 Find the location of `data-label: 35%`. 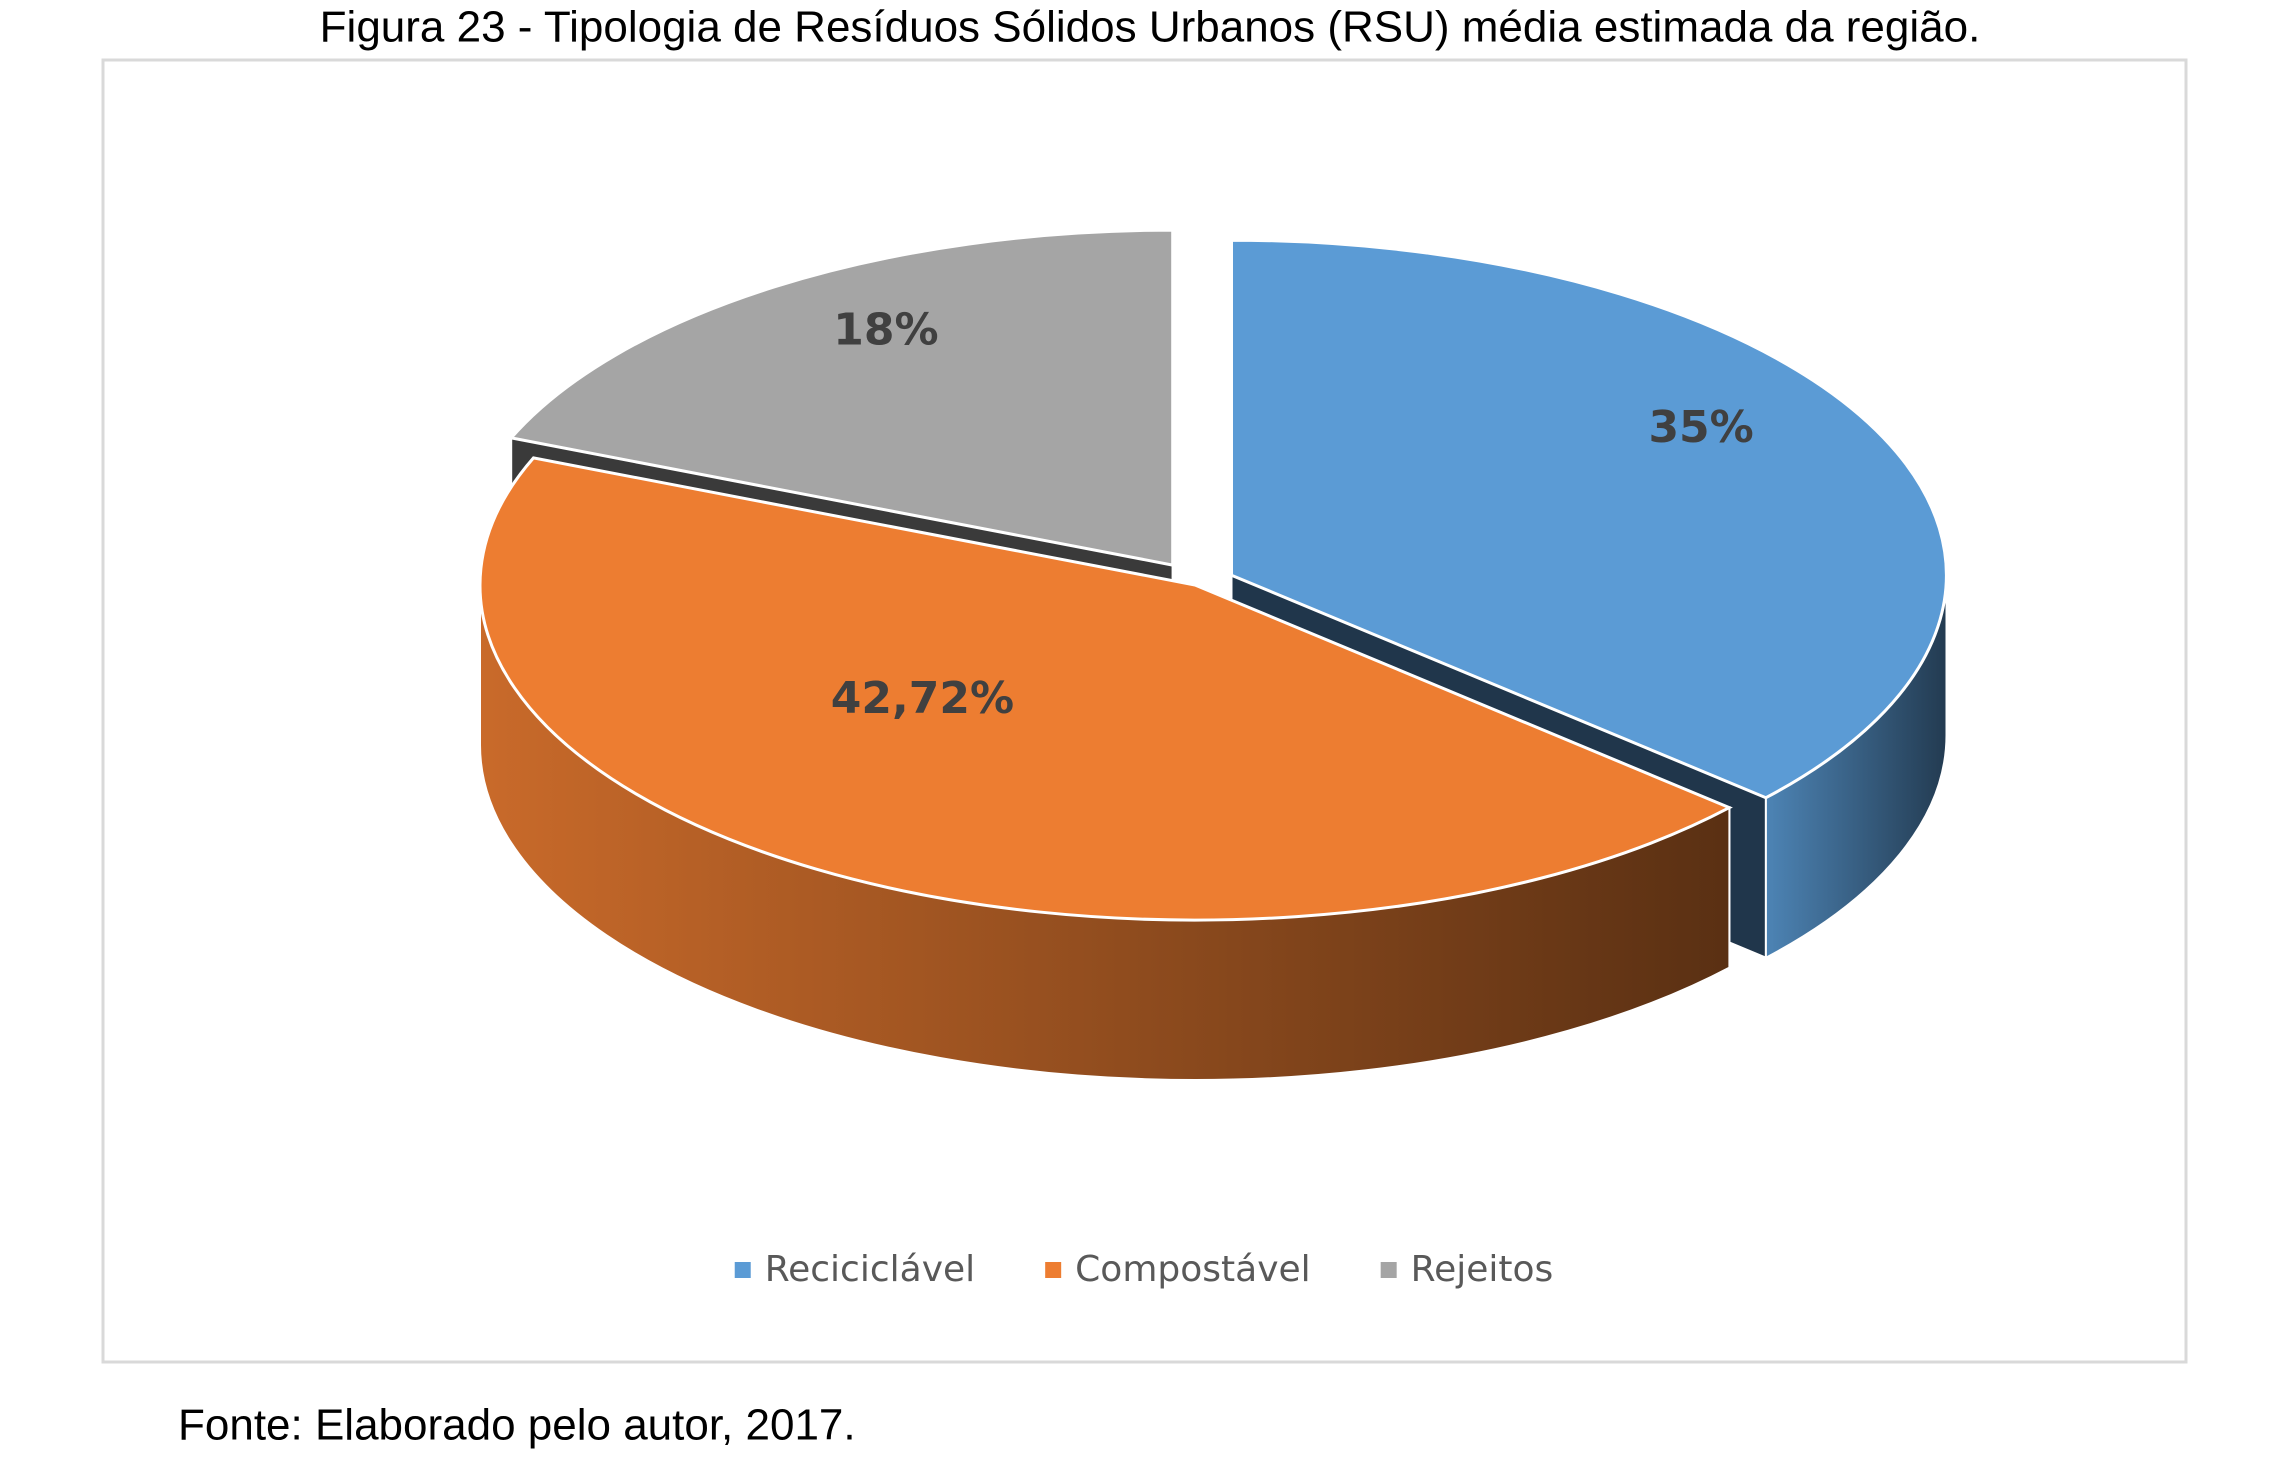

data-label: 35% is located at coordinates (1700, 427).